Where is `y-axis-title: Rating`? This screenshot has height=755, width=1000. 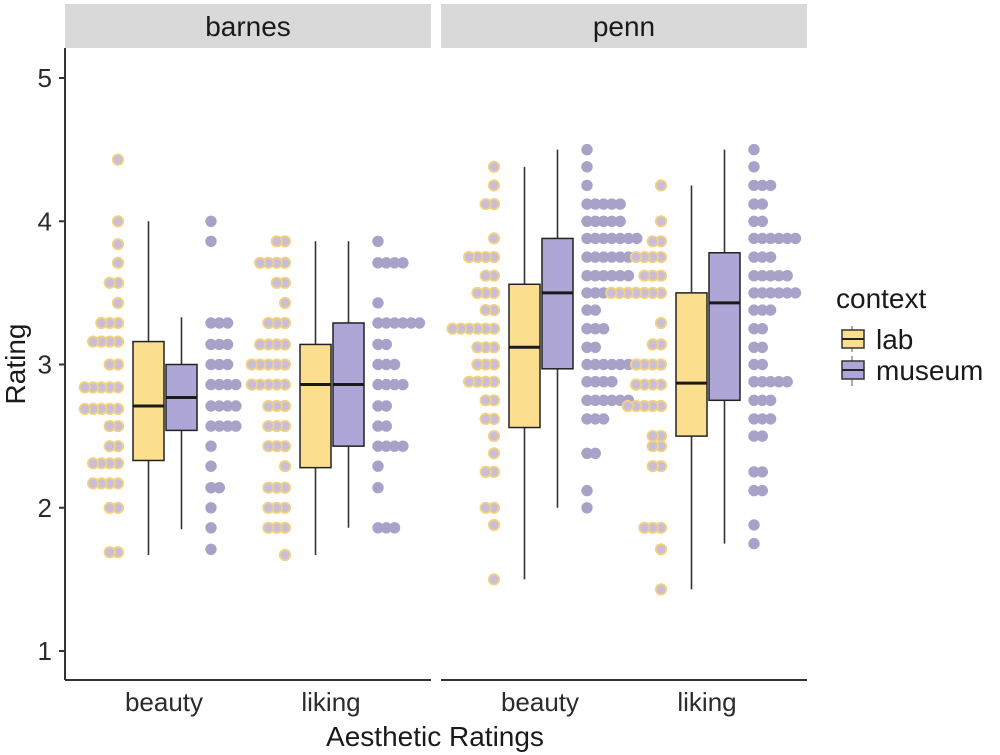 y-axis-title: Rating is located at coordinates (15, 364).